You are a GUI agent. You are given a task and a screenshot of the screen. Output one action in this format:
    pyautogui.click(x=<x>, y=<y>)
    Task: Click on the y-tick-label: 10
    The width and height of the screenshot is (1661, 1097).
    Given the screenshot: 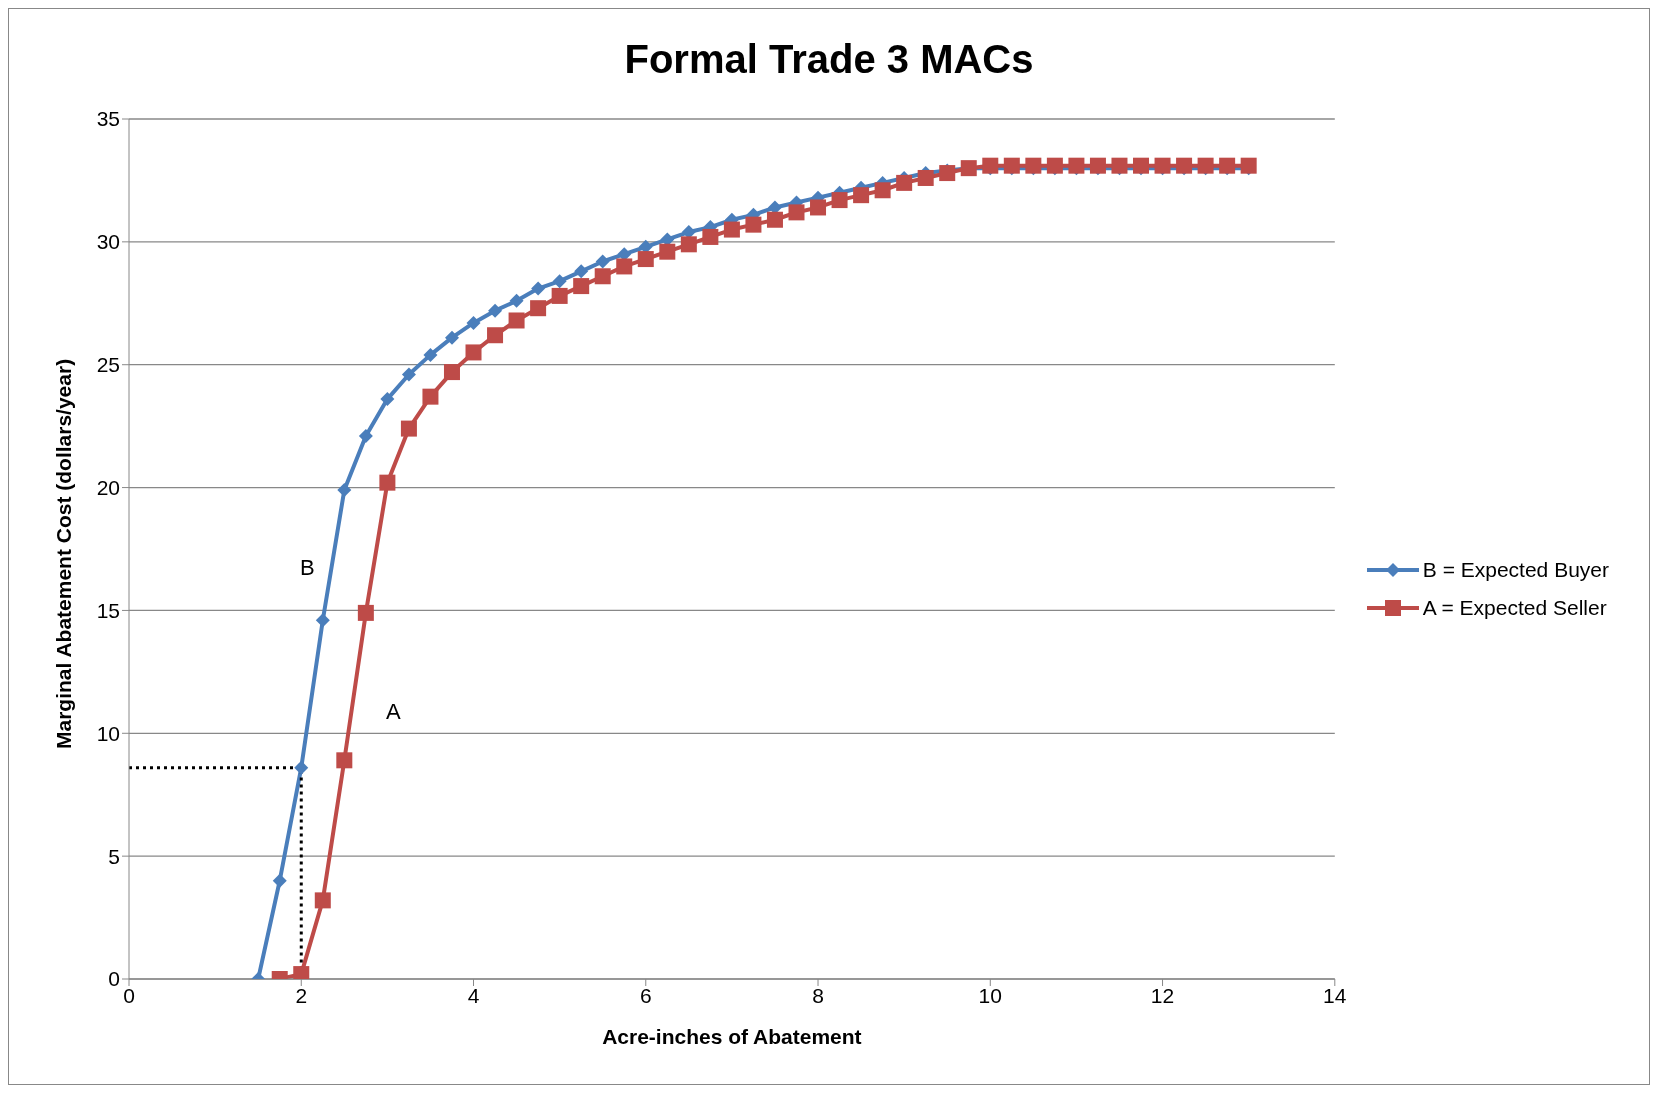 What is the action you would take?
    pyautogui.click(x=108, y=733)
    